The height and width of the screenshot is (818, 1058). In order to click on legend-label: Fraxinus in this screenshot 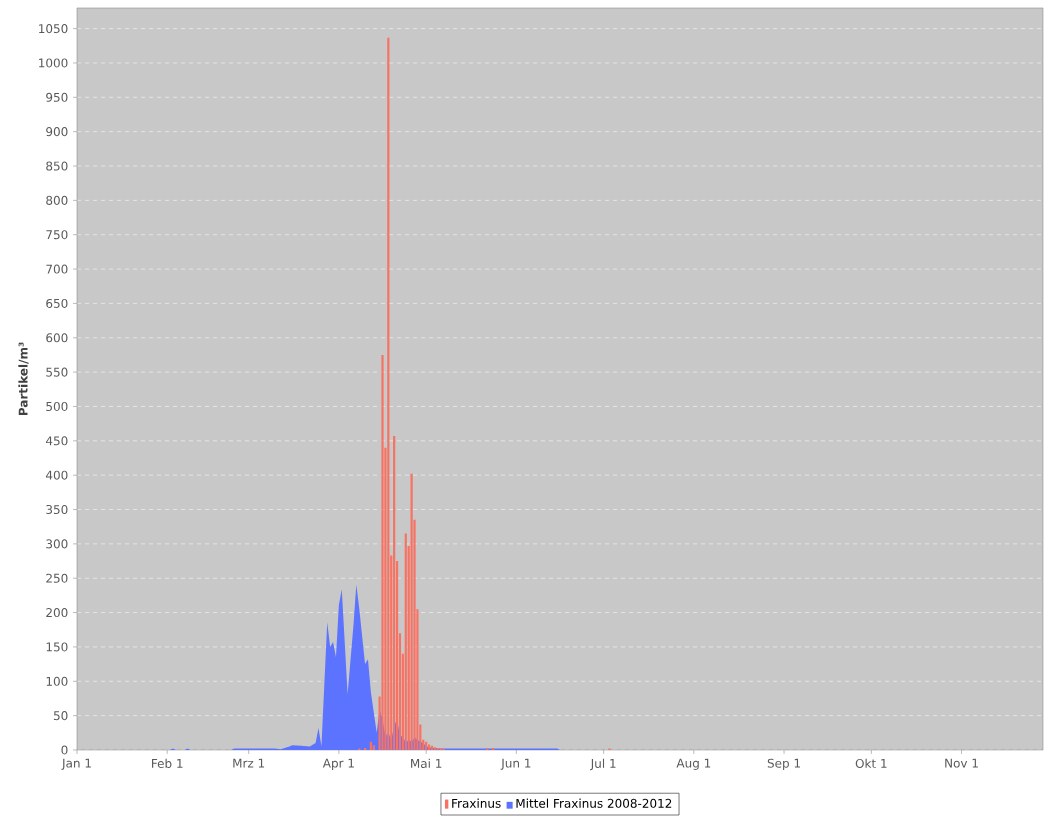, I will do `click(476, 803)`.